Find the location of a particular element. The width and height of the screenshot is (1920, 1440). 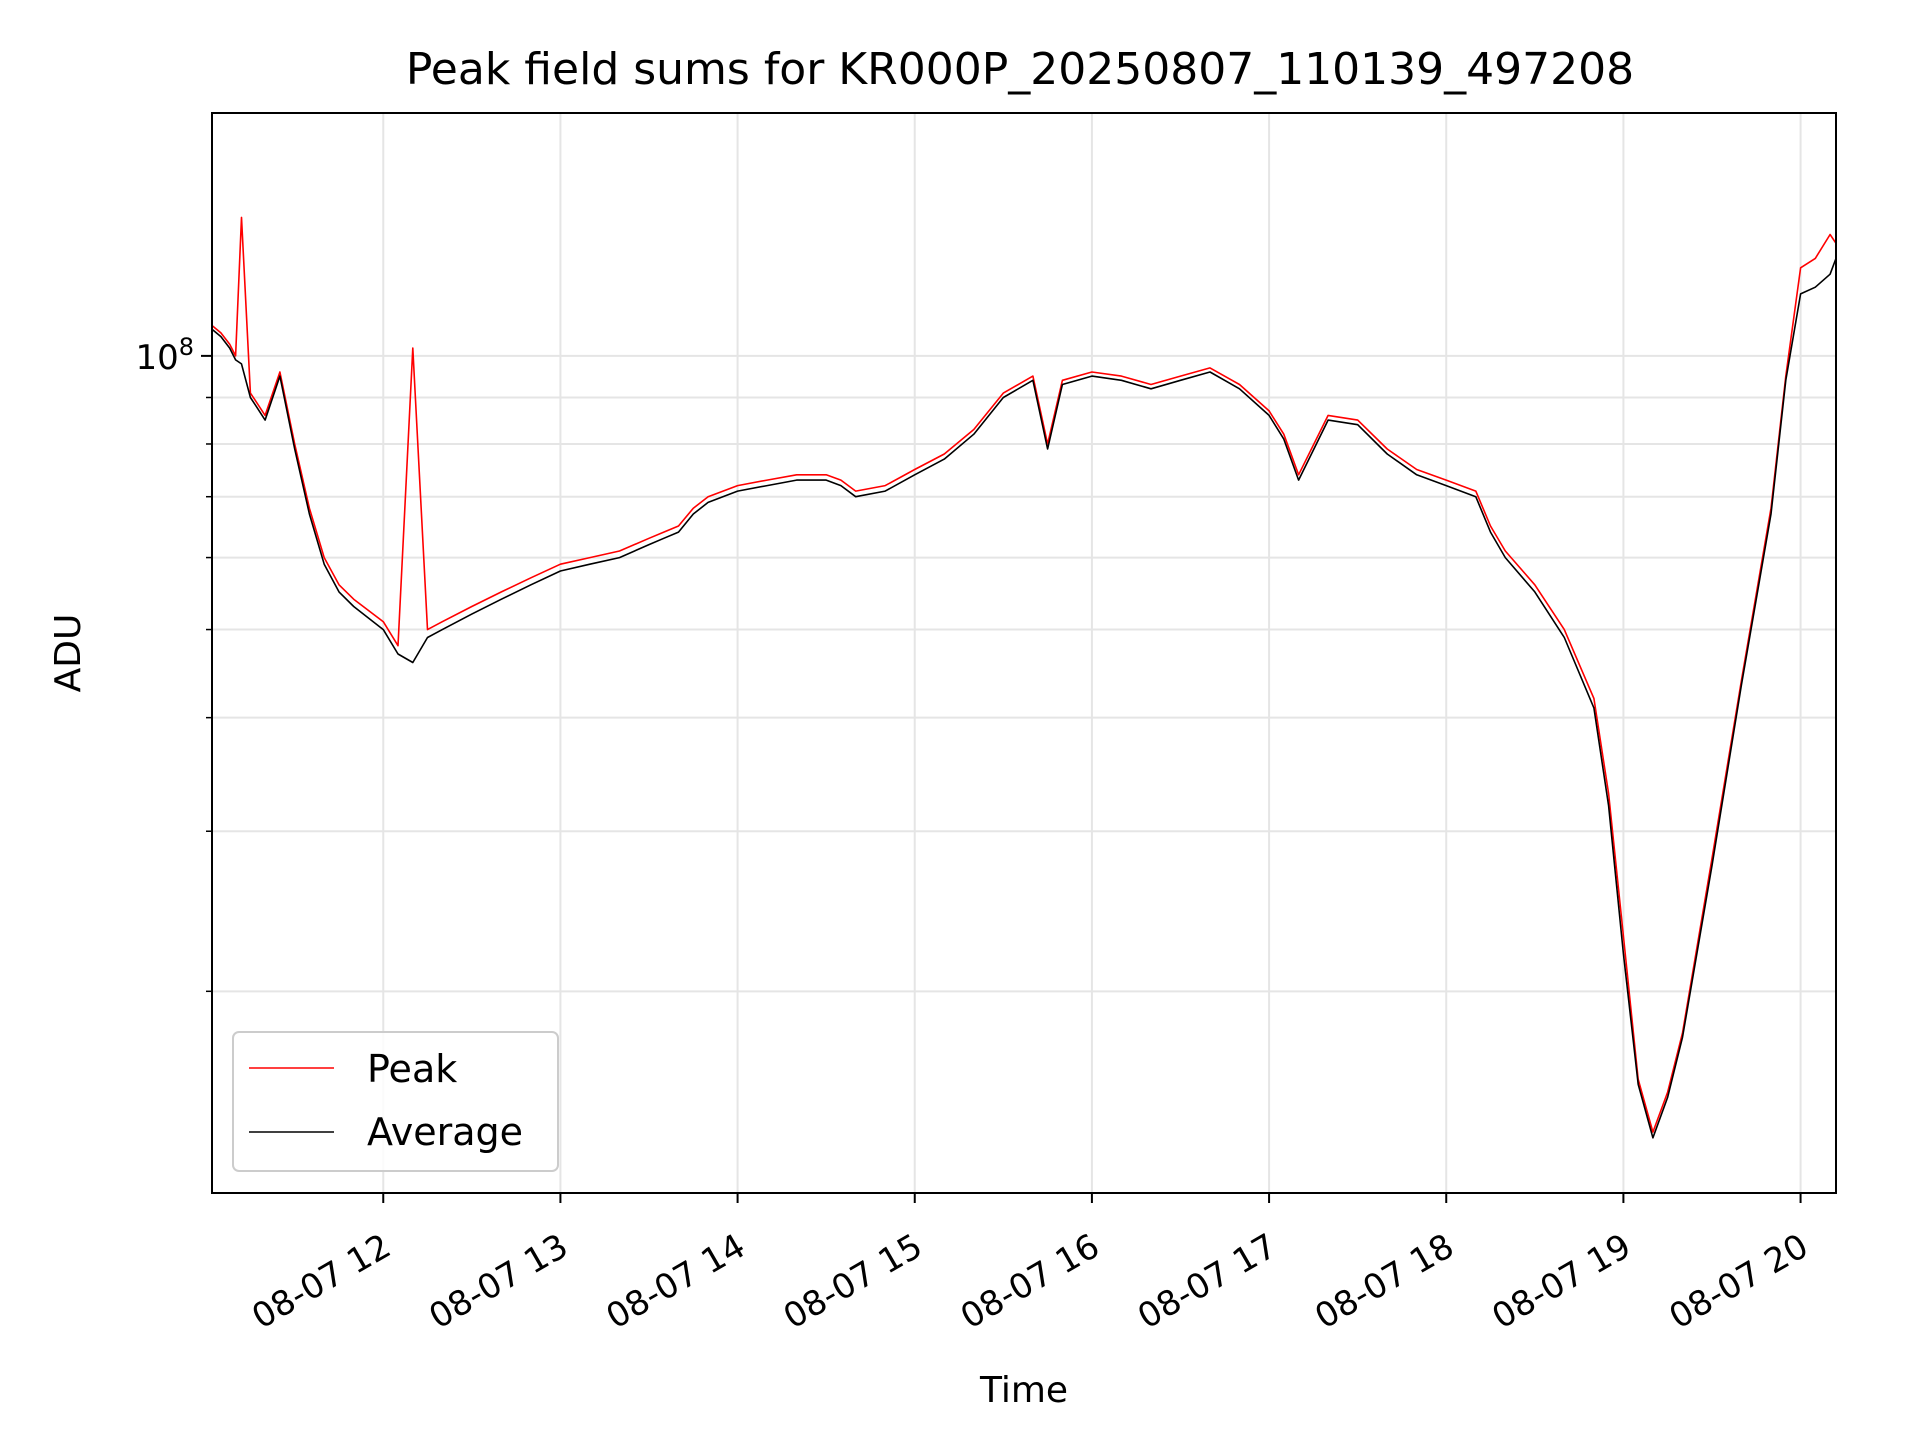

legend: Peak Average is located at coordinates (395, 1101).